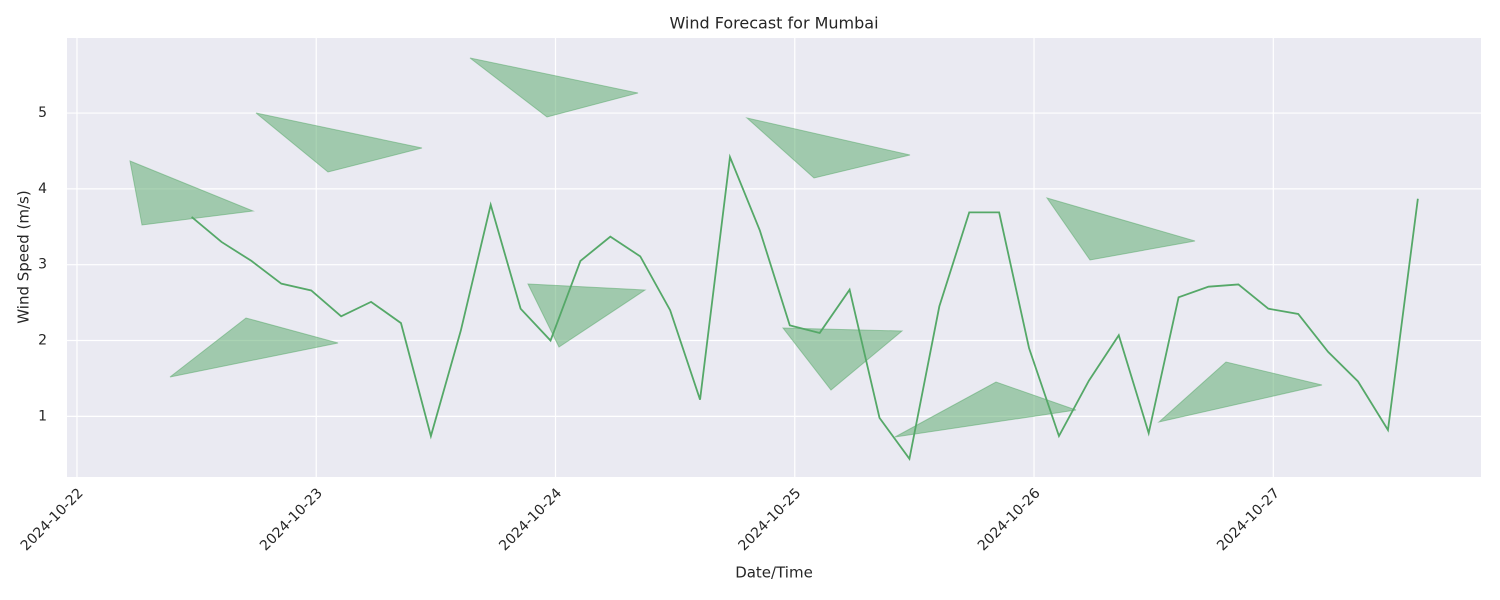 The image size is (1500, 600). I want to click on chart-title: Wind Forecast for Mumbai, so click(773, 23).